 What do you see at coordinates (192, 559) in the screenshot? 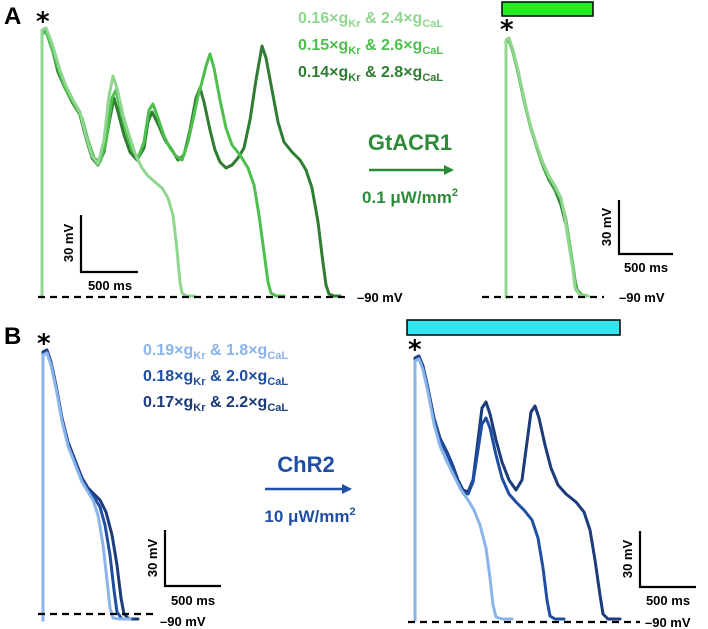
I see `scalebar-b-left` at bounding box center [192, 559].